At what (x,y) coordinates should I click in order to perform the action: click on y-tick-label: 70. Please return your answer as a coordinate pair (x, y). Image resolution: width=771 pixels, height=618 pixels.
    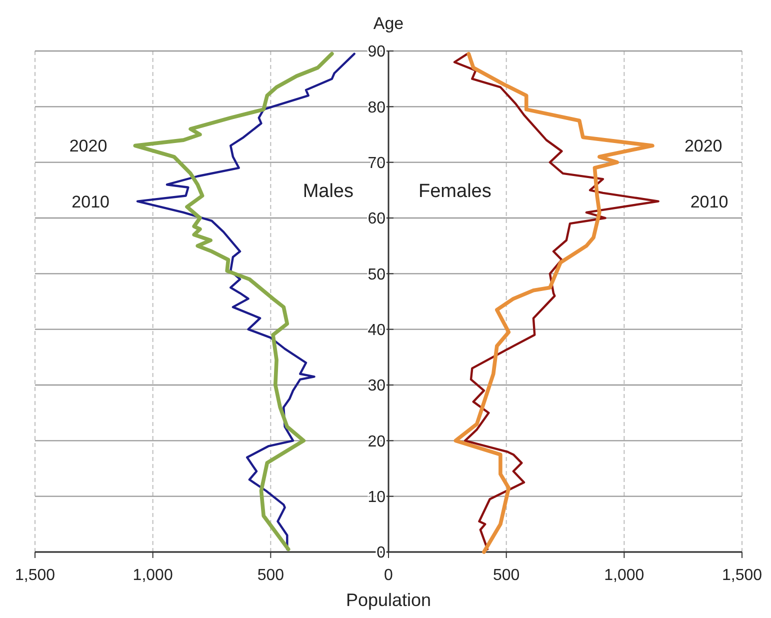
    Looking at the image, I should click on (377, 163).